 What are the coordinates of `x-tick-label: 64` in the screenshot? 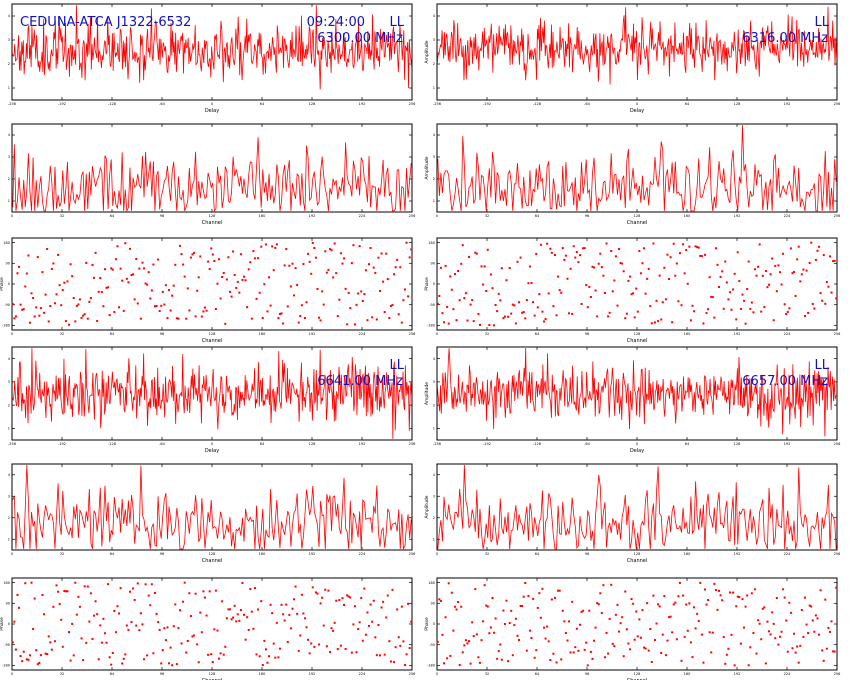 It's located at (112, 216).